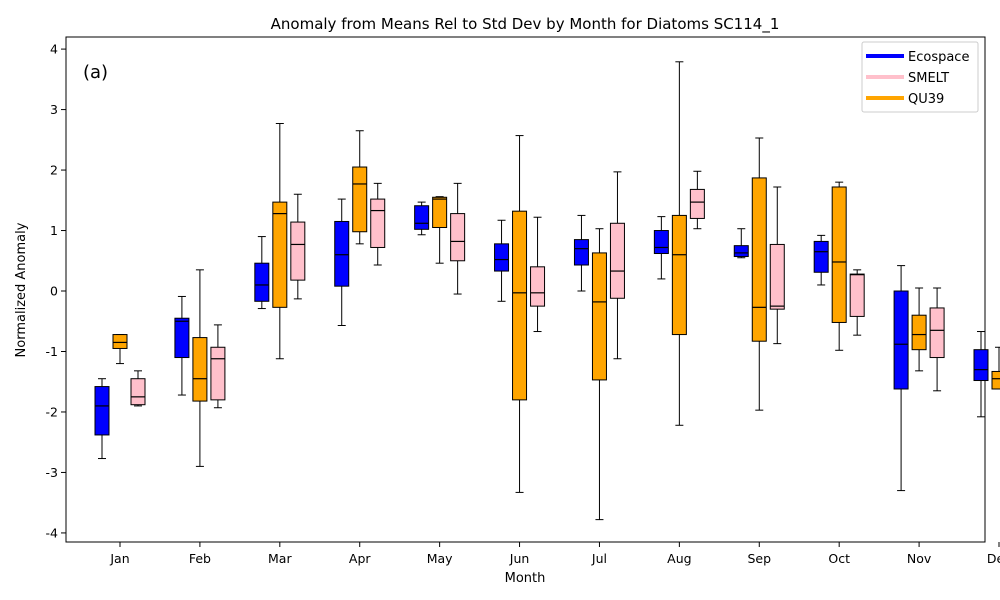 This screenshot has width=1000, height=600. What do you see at coordinates (928, 78) in the screenshot?
I see `legend-label-smelt: SMELT` at bounding box center [928, 78].